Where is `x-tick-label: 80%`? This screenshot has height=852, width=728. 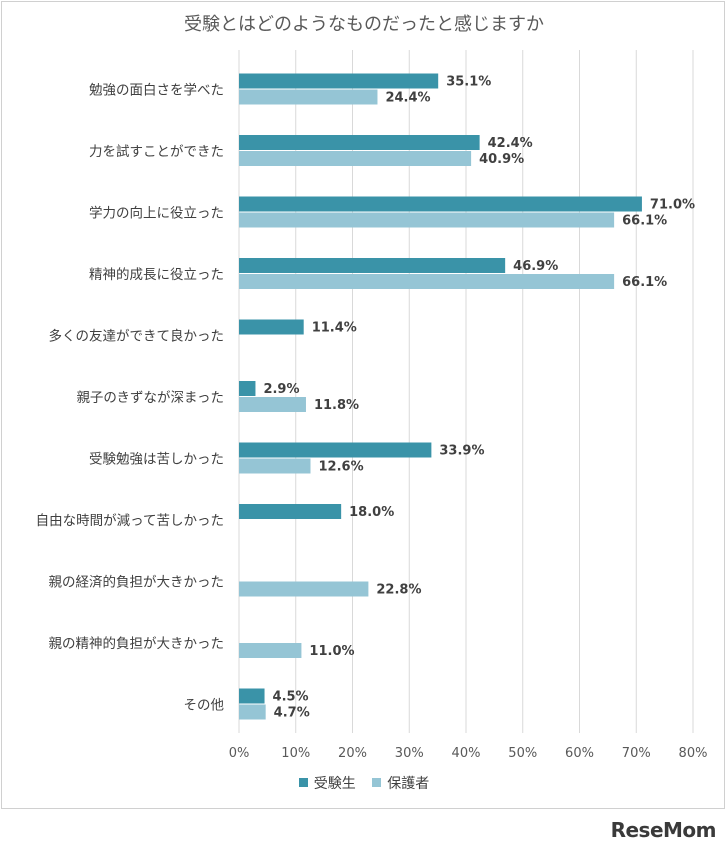 x-tick-label: 80% is located at coordinates (693, 753).